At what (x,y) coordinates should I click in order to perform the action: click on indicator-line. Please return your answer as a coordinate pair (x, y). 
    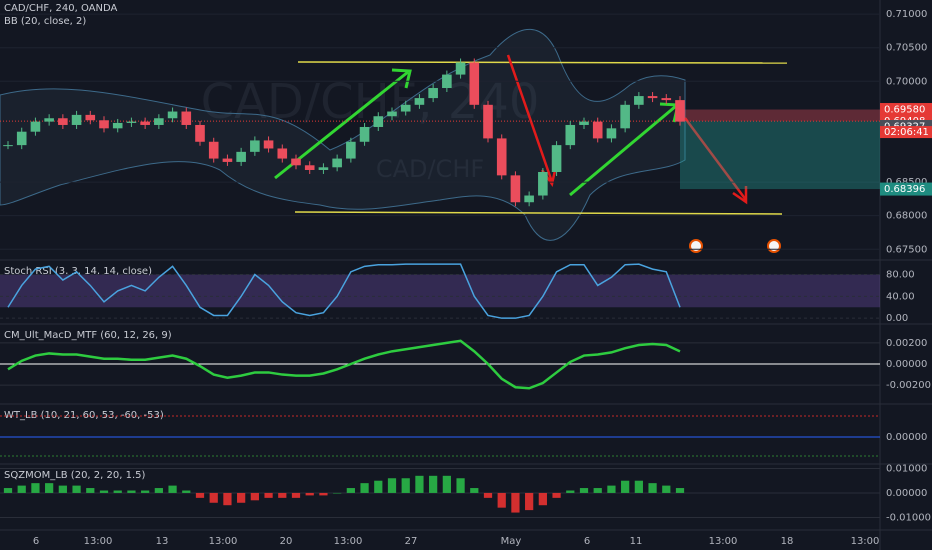
    Looking at the image, I should click on (344, 364).